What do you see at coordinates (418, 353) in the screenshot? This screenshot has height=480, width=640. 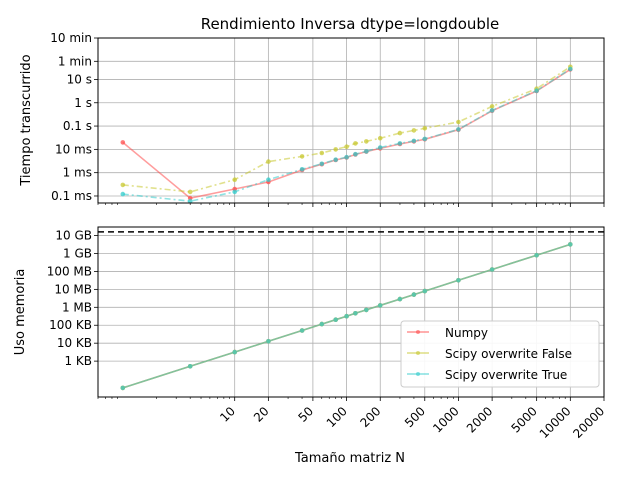 I see `legend-marker-scipy-false` at bounding box center [418, 353].